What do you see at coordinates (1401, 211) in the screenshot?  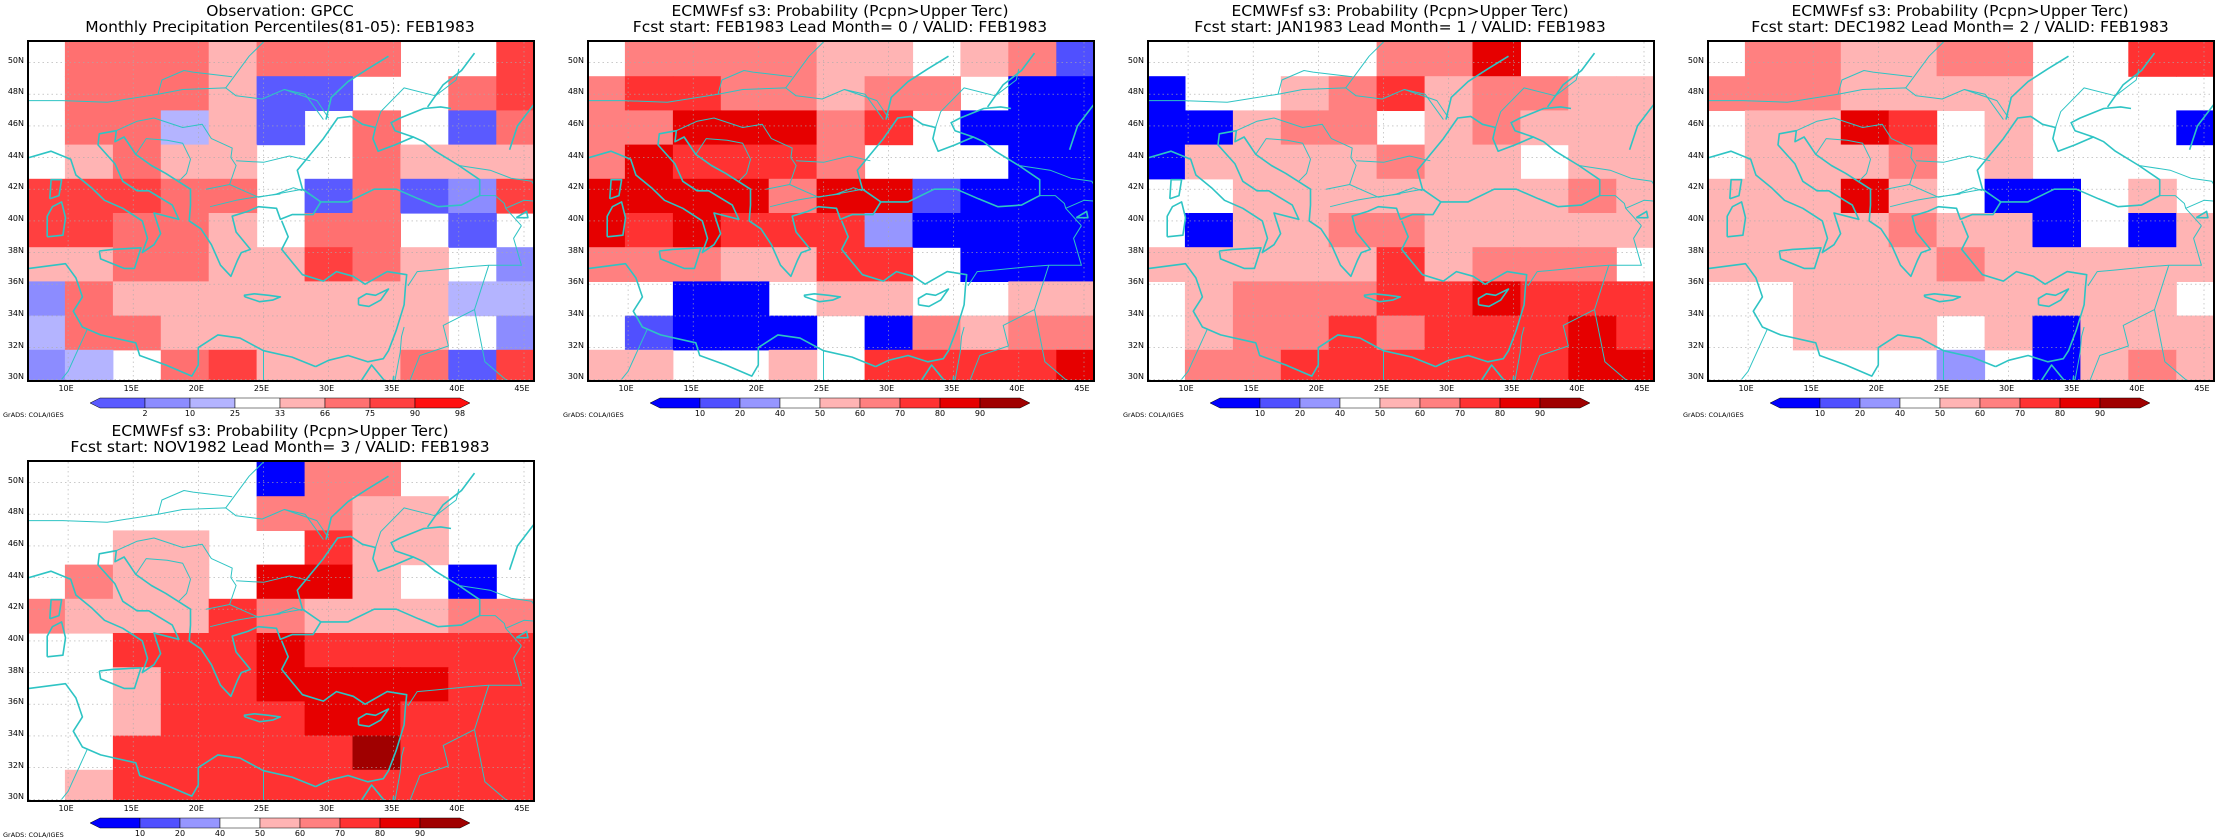 I see `map-frame` at bounding box center [1401, 211].